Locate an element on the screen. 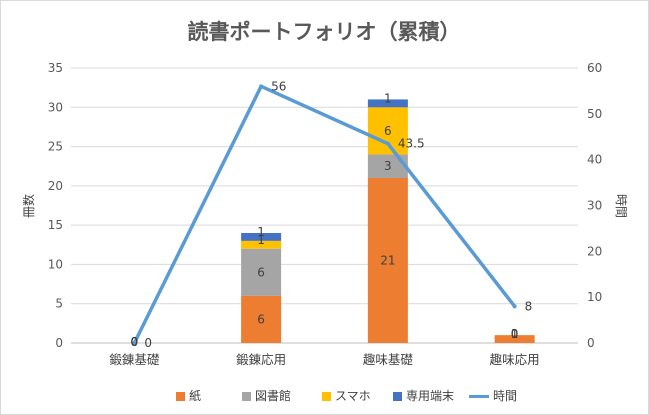 Image resolution: width=649 pixels, height=415 pixels. y-tick-label: 25 is located at coordinates (55, 147).